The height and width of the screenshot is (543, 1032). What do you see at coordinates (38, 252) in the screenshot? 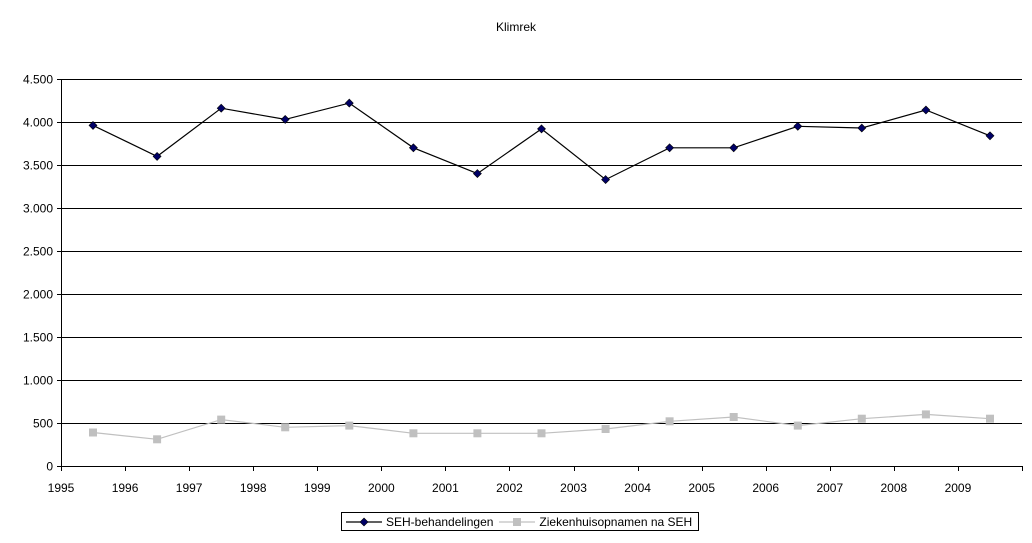
I see `y-tick-label: 2.500` at bounding box center [38, 252].